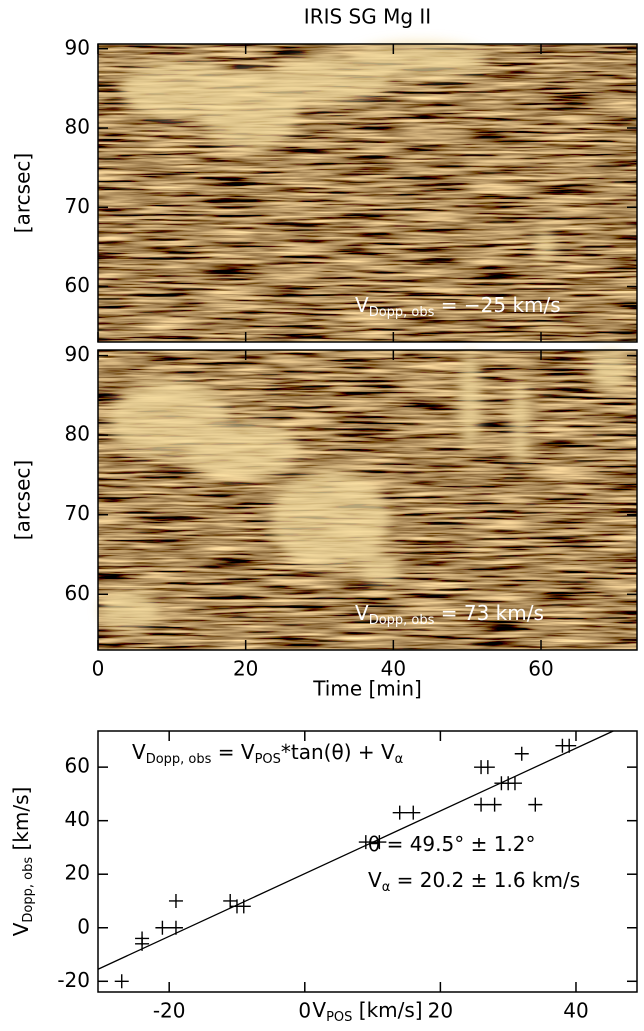  I want to click on bright-features, so click(337, 152).